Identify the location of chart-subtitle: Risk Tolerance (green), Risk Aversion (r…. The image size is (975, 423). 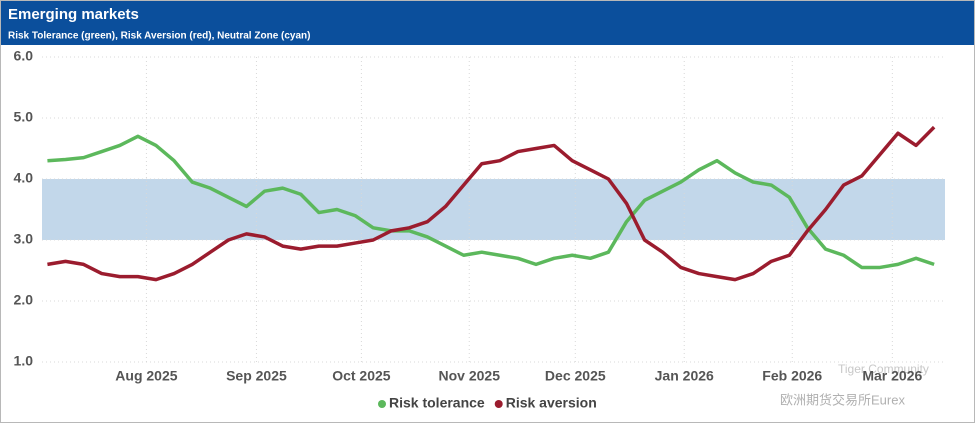
(159, 36).